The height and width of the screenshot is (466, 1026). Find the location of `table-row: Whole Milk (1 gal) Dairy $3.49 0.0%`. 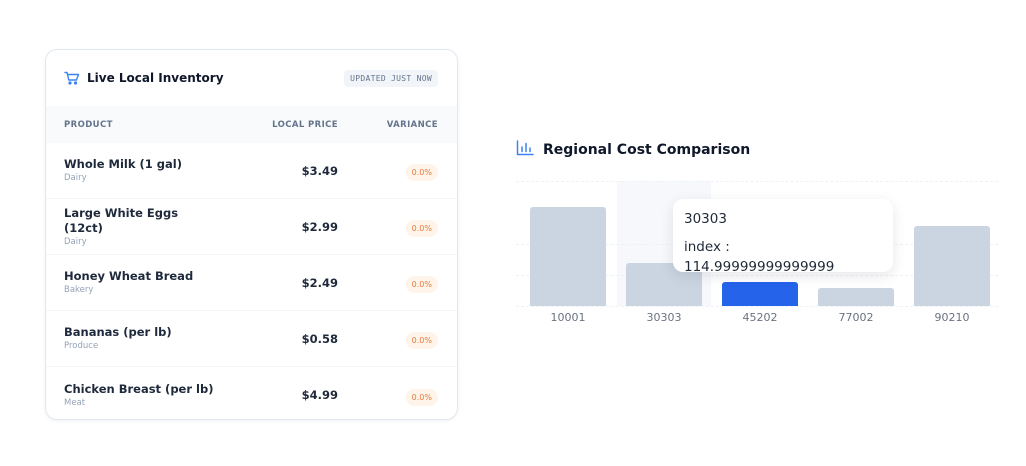

table-row: Whole Milk (1 gal) Dairy $3.49 0.0% is located at coordinates (251, 171).